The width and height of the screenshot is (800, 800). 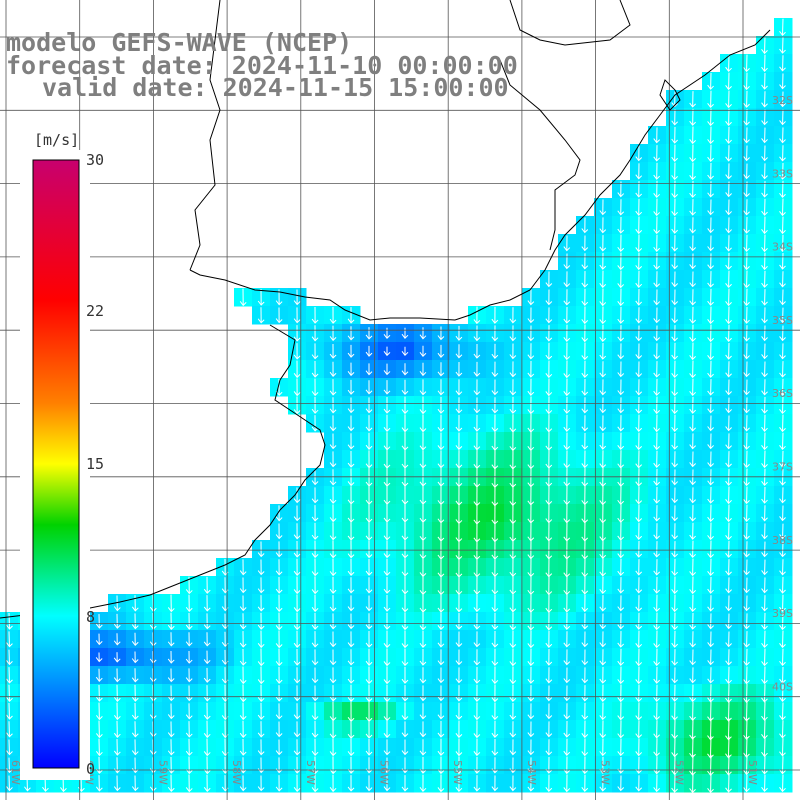 What do you see at coordinates (782, 686) in the screenshot?
I see `lat-label: 40S` at bounding box center [782, 686].